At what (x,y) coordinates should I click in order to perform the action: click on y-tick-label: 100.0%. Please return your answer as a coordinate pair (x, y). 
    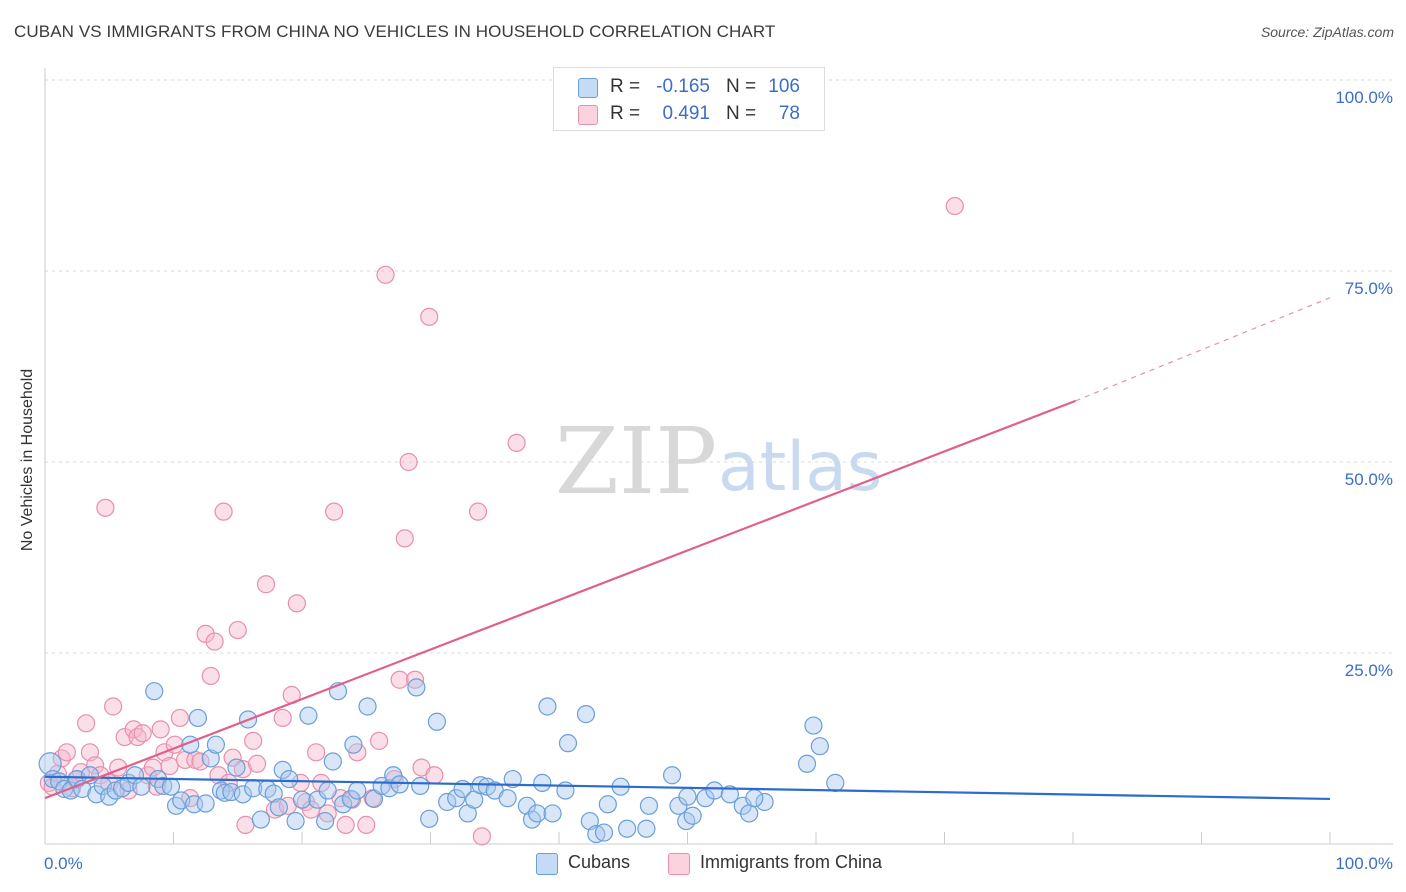
    Looking at the image, I should click on (1364, 97).